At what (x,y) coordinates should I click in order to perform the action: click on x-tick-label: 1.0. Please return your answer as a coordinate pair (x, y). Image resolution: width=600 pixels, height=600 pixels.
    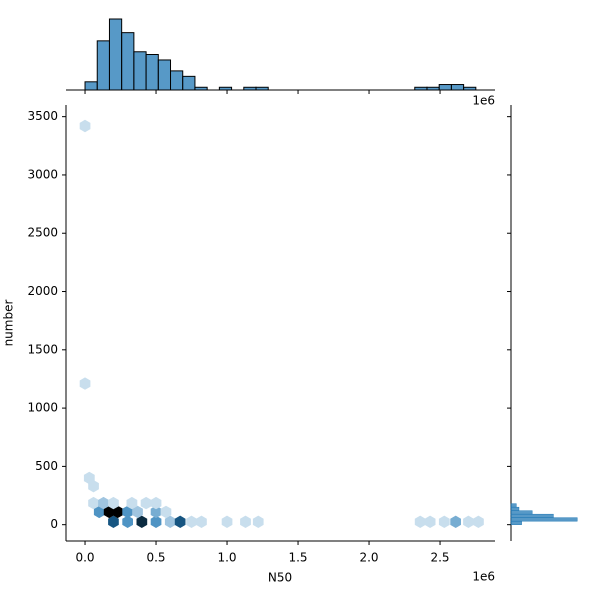
    Looking at the image, I should click on (226, 558).